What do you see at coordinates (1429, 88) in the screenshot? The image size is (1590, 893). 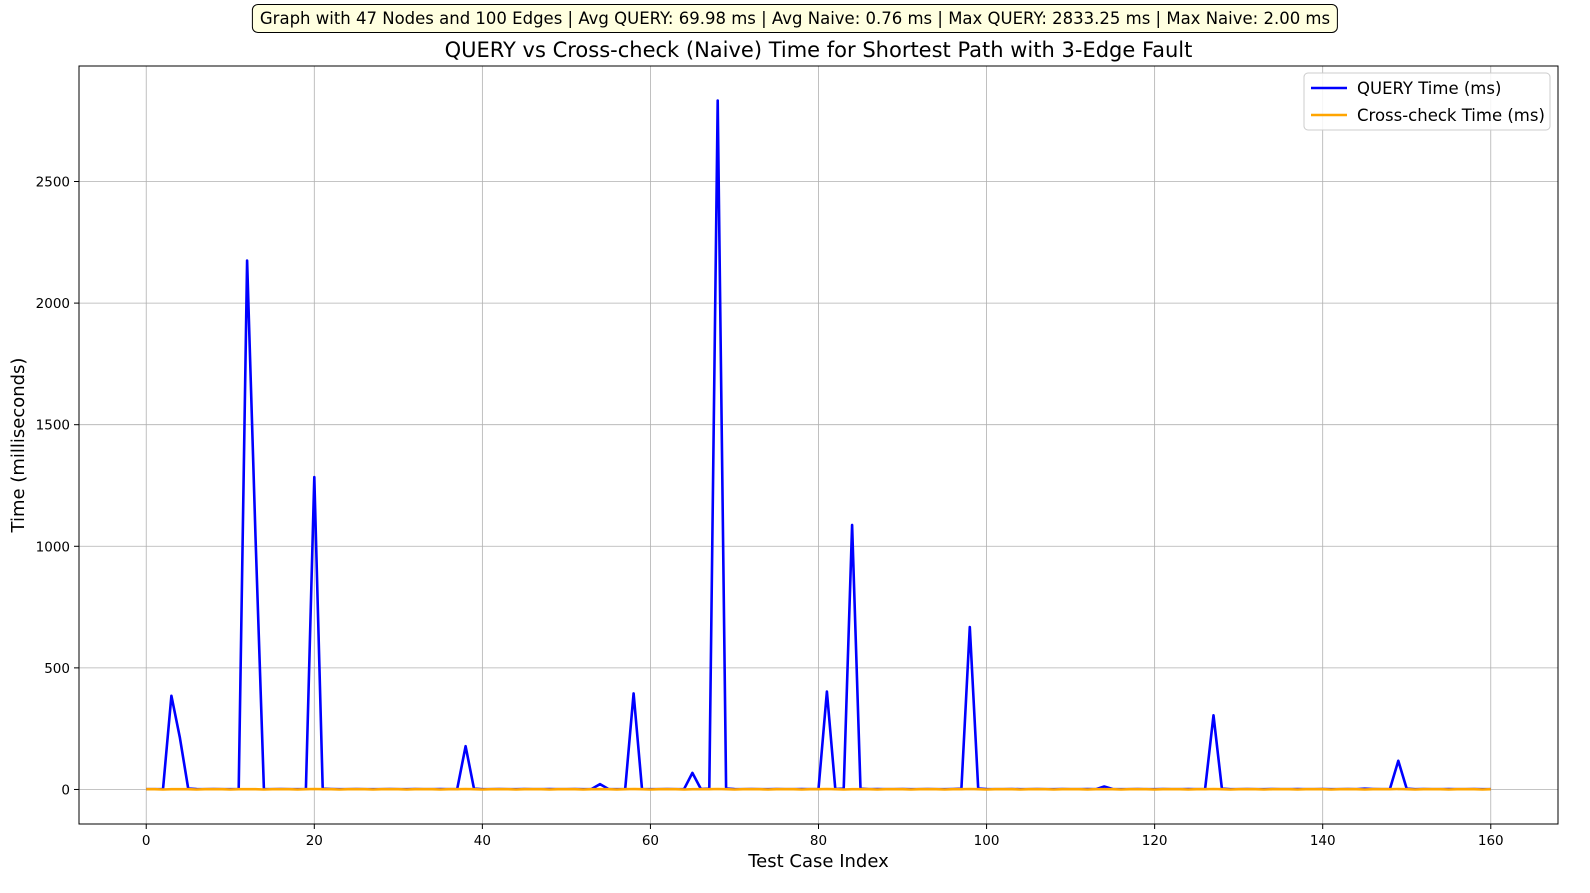 I see `legend-label: QUERY Time (ms)` at bounding box center [1429, 88].